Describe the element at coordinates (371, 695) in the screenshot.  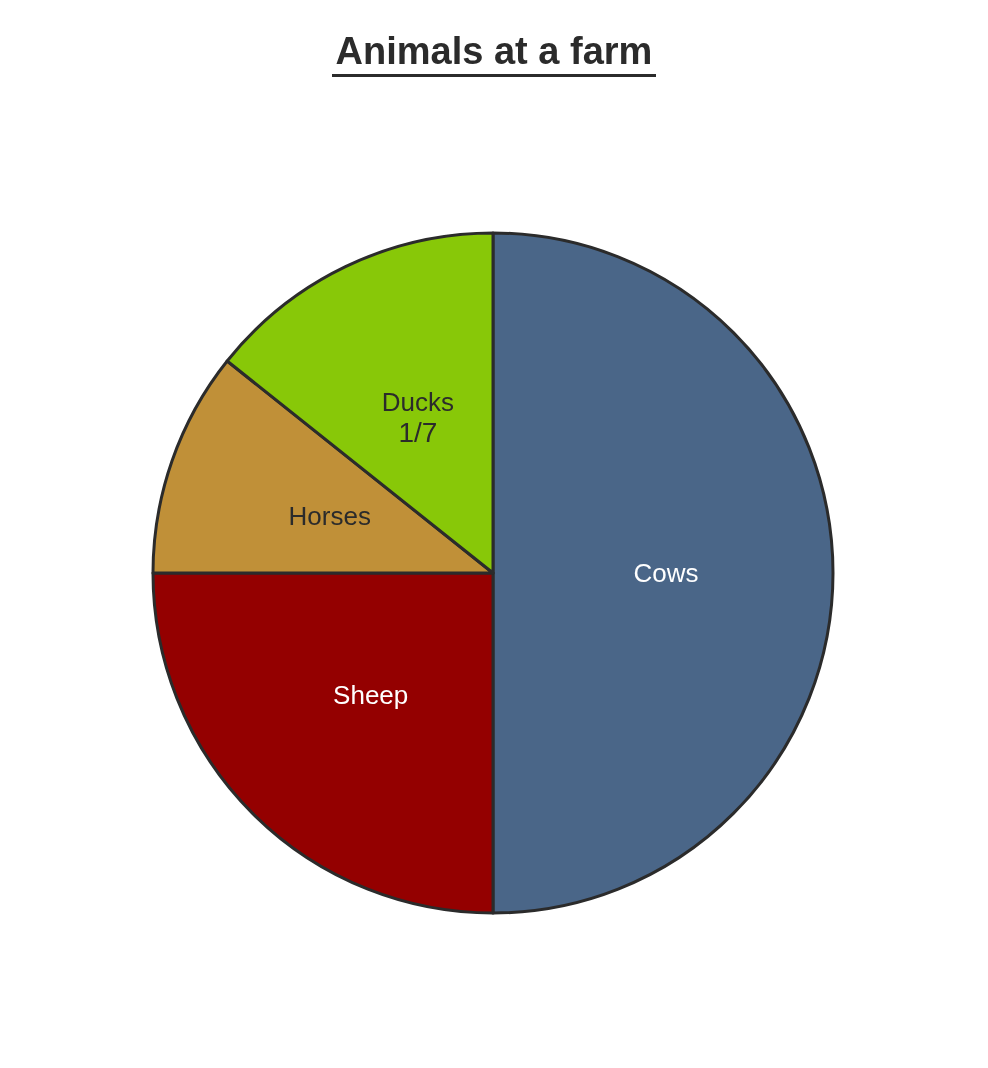
I see `slice-label: Sheep` at that location.